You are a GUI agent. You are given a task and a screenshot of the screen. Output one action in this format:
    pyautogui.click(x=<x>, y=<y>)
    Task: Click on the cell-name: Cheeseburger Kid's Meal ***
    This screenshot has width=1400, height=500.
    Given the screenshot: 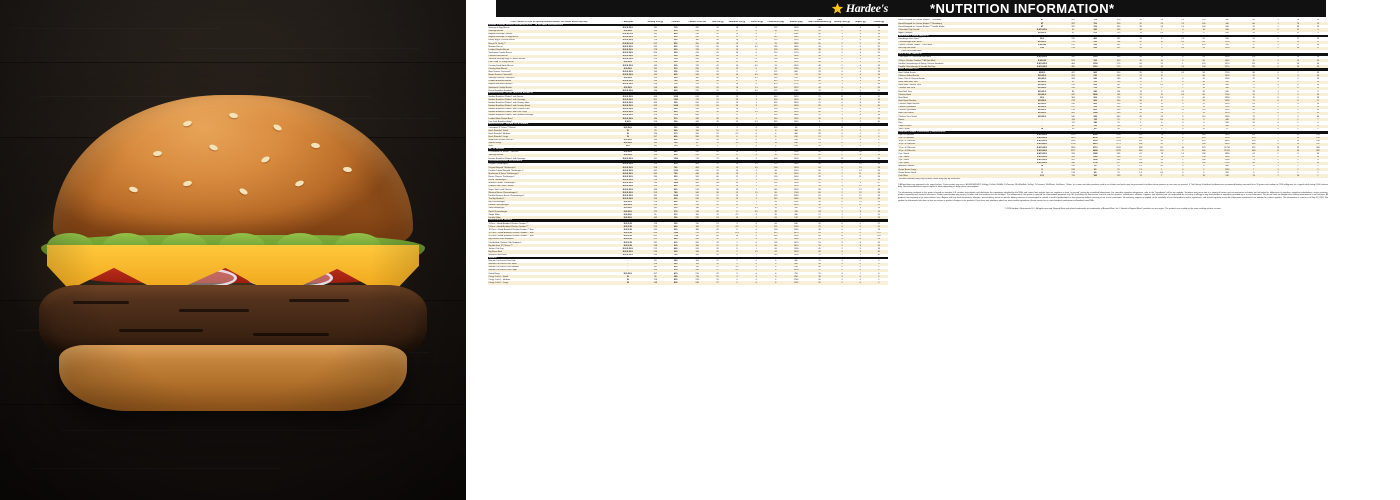 What is the action you would take?
    pyautogui.click(x=960, y=42)
    